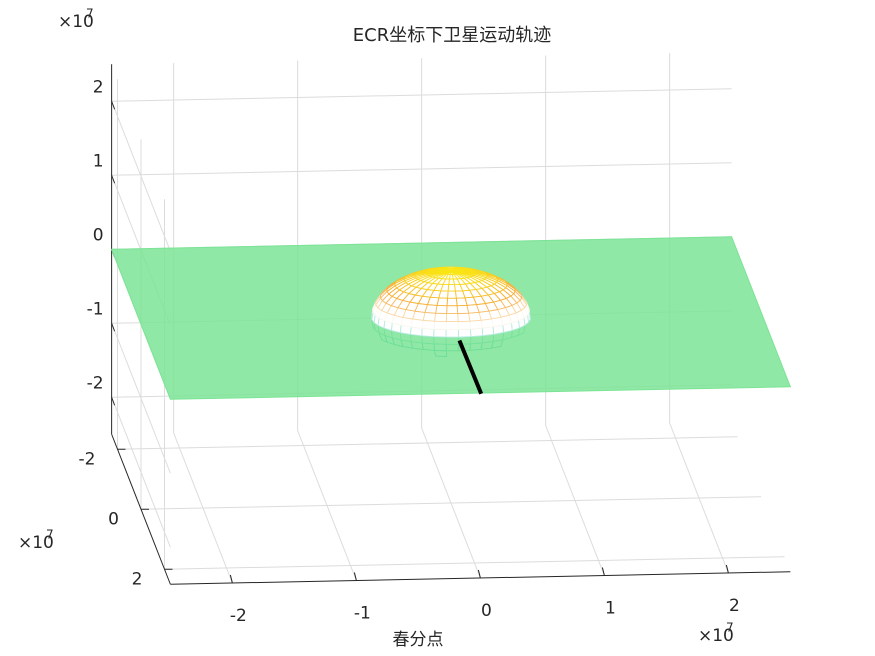  What do you see at coordinates (486, 611) in the screenshot?
I see `x-tick-label: 0` at bounding box center [486, 611].